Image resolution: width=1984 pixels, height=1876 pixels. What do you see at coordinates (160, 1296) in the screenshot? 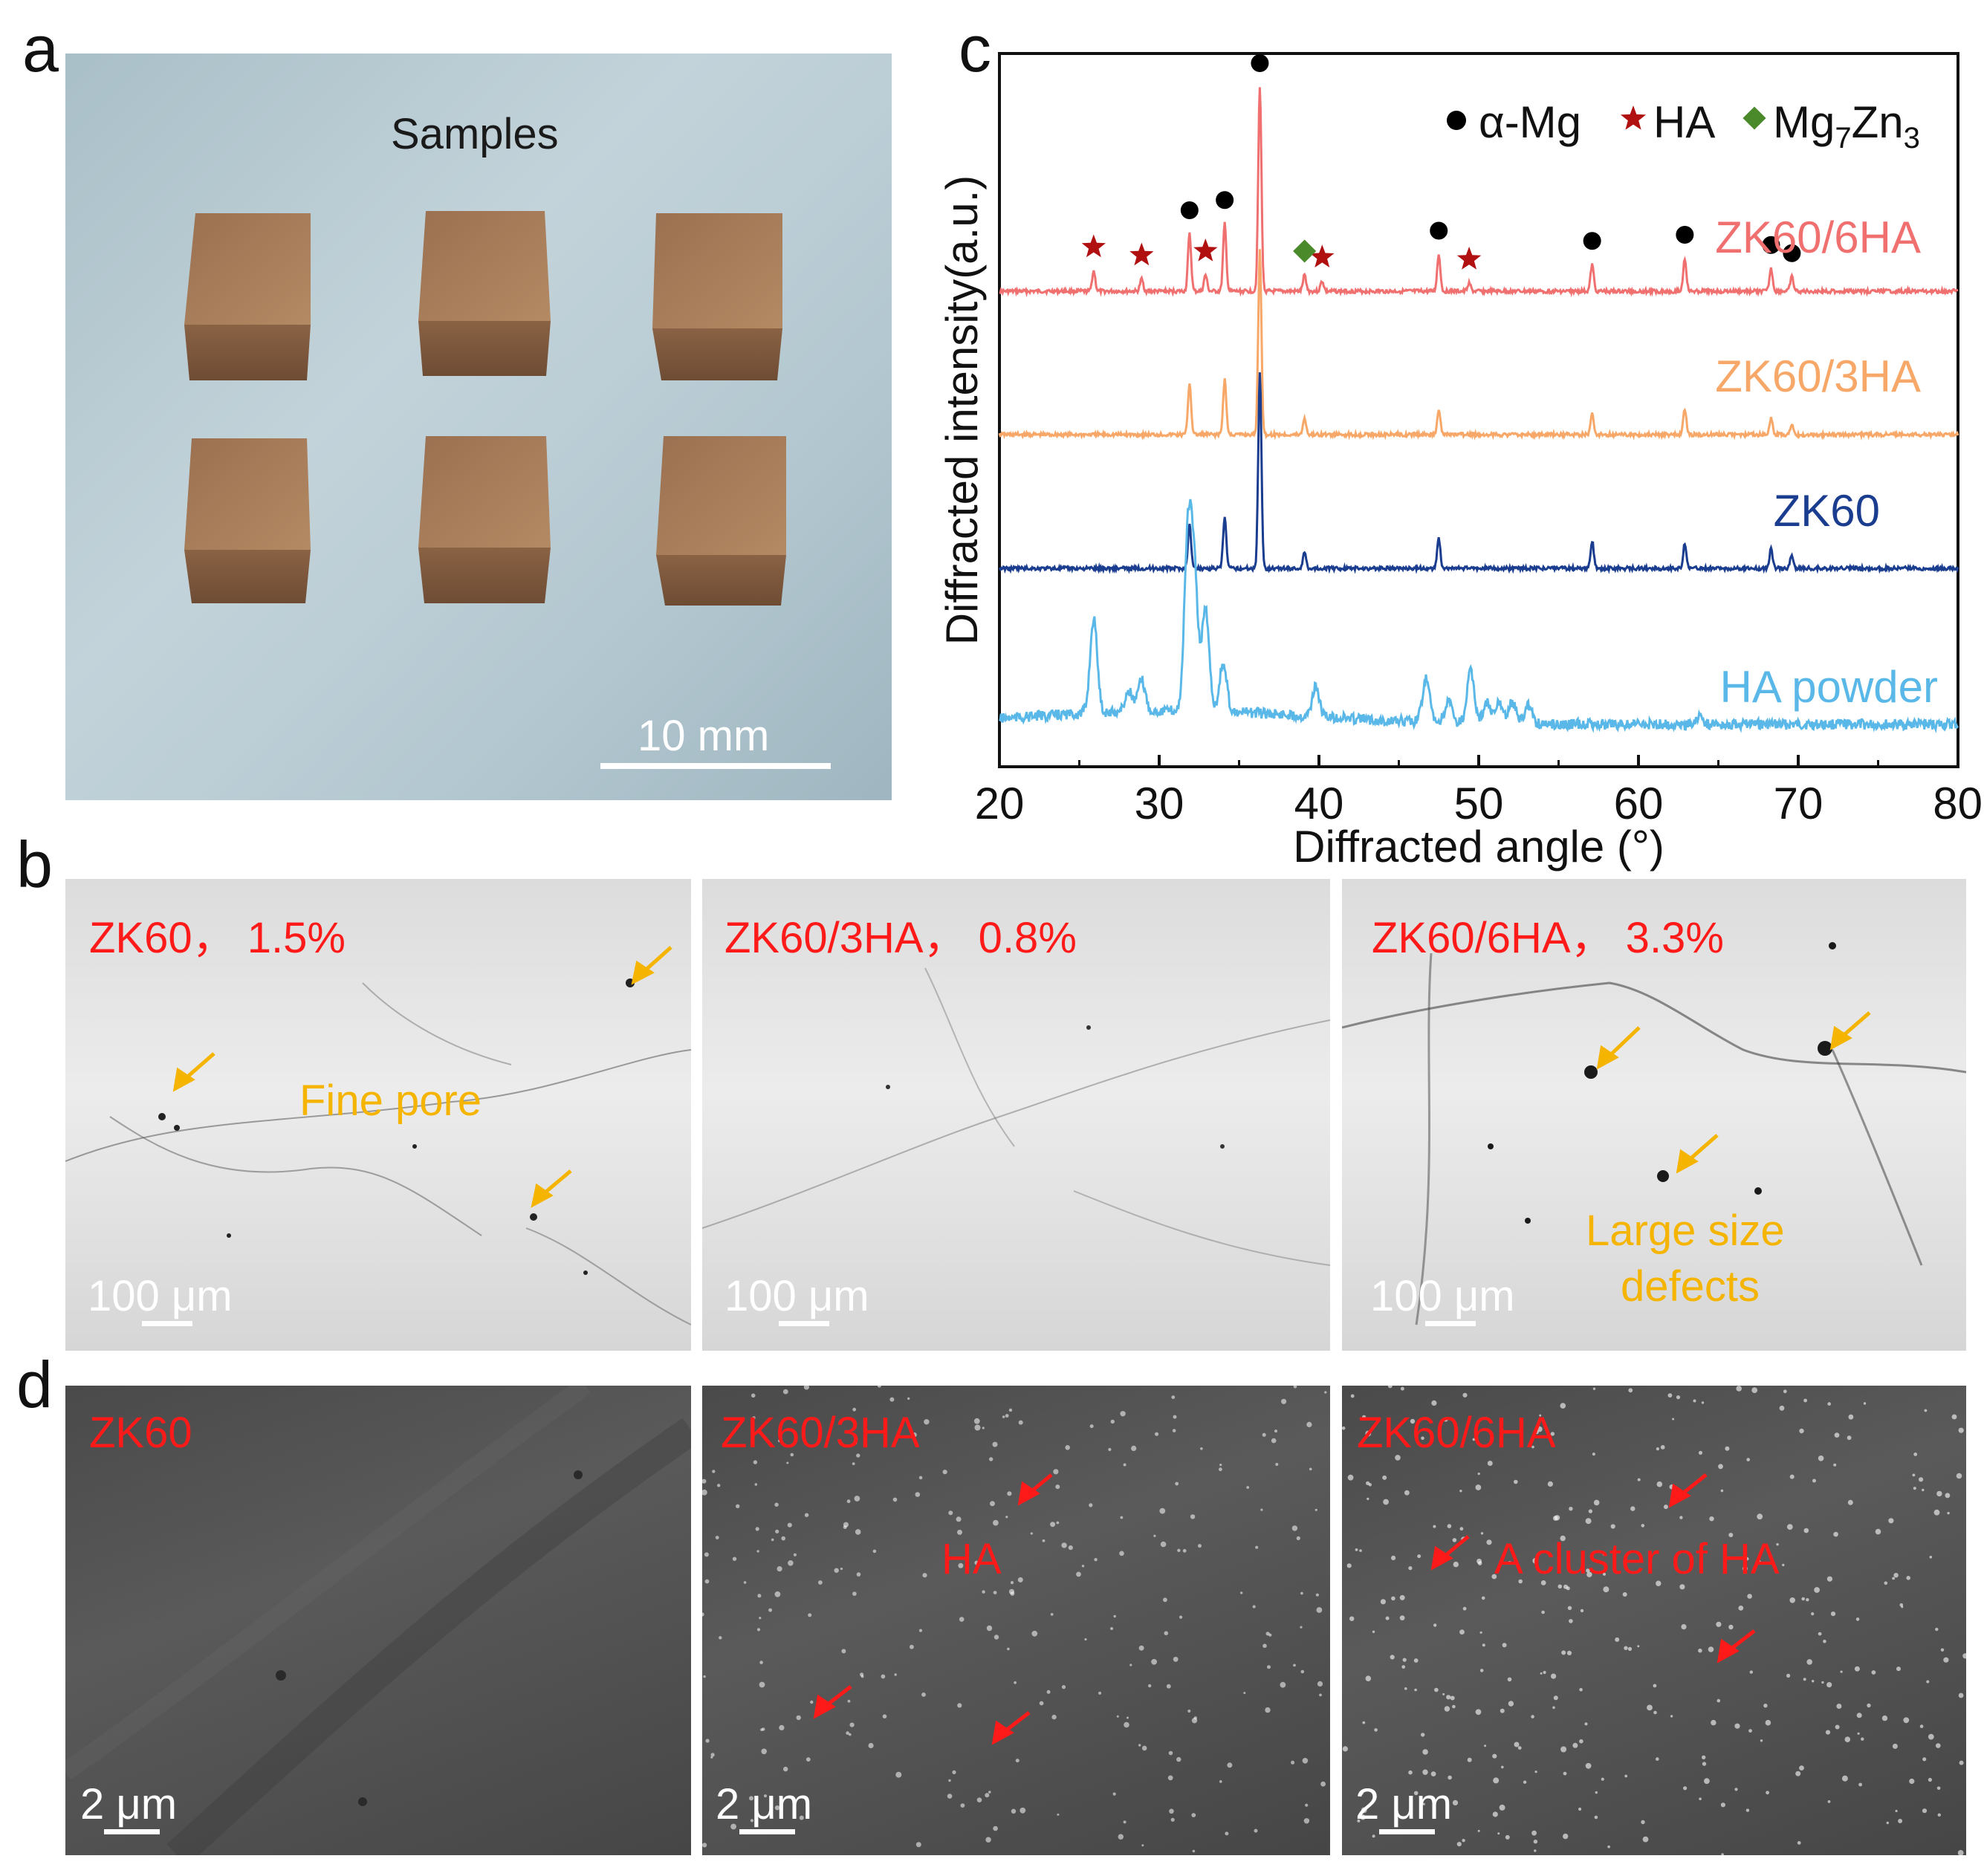
I see `om-scale-label-1: 100 μm` at bounding box center [160, 1296].